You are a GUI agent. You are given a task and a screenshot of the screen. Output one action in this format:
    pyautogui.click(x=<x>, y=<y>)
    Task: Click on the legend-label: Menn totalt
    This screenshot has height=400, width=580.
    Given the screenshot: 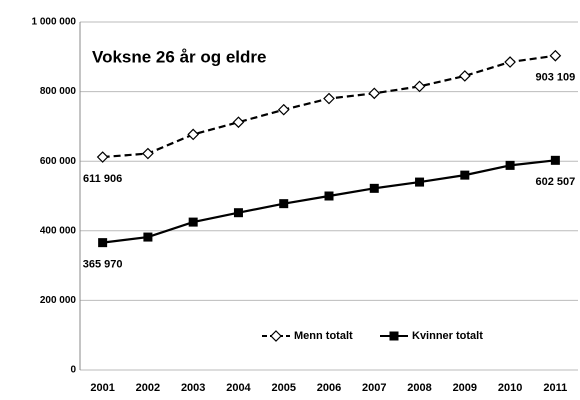 What is the action you would take?
    pyautogui.click(x=323, y=336)
    